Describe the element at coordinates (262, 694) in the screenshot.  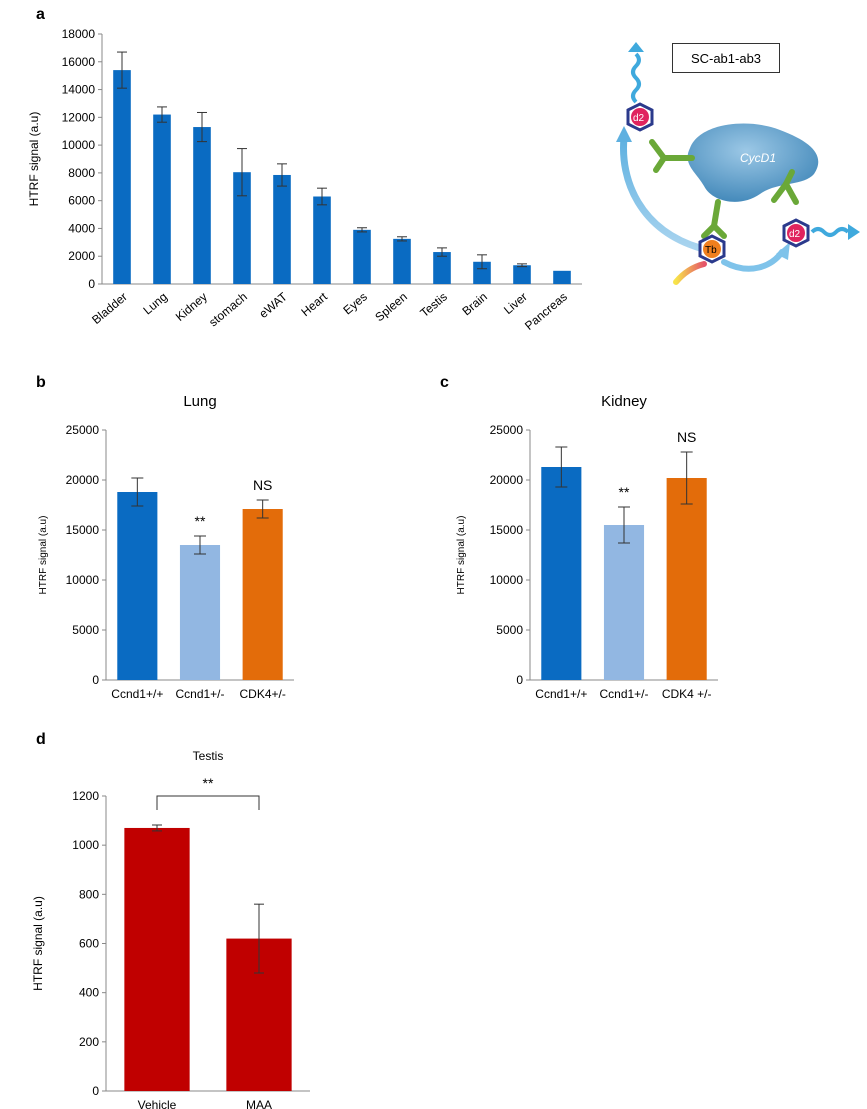
I see `x-tick-label: CDK4+/-` at that location.